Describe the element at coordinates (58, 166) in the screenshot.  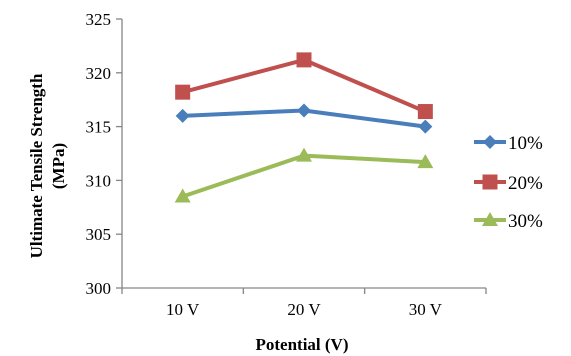
I see `y-axis-title-line2: (MPa)` at that location.